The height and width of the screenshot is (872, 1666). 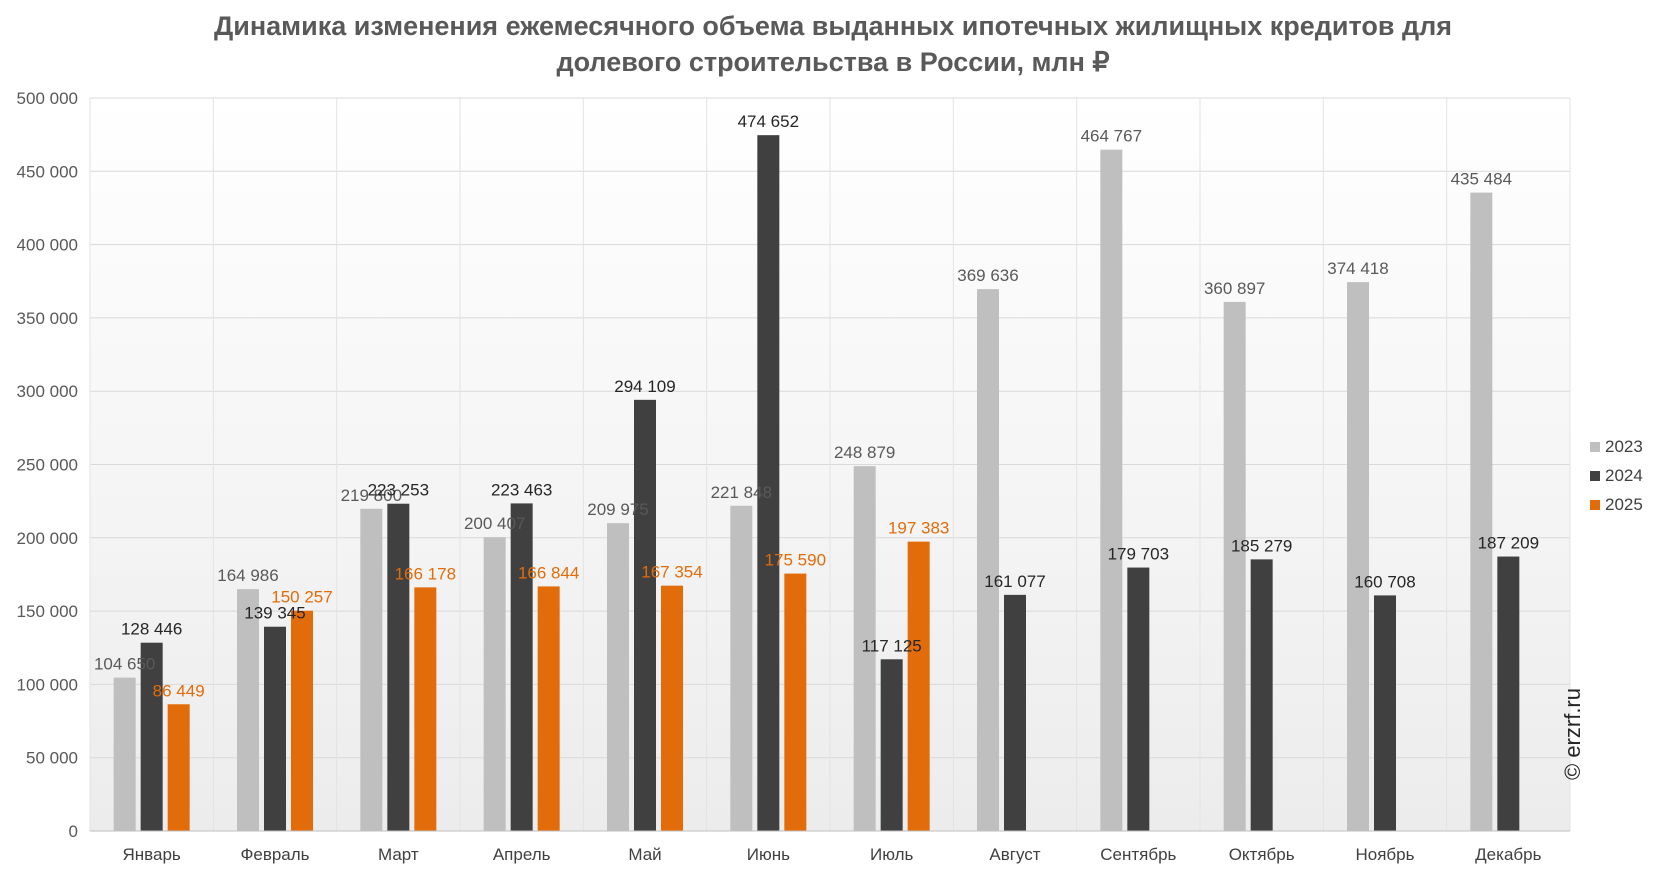 I want to click on y-tick-label: 200 000, so click(x=47, y=538).